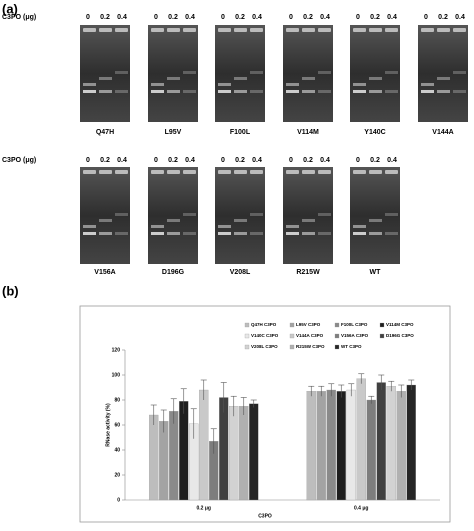 Image resolution: width=474 pixels, height=531 pixels. I want to click on gel-name: Q47H, so click(105, 132).